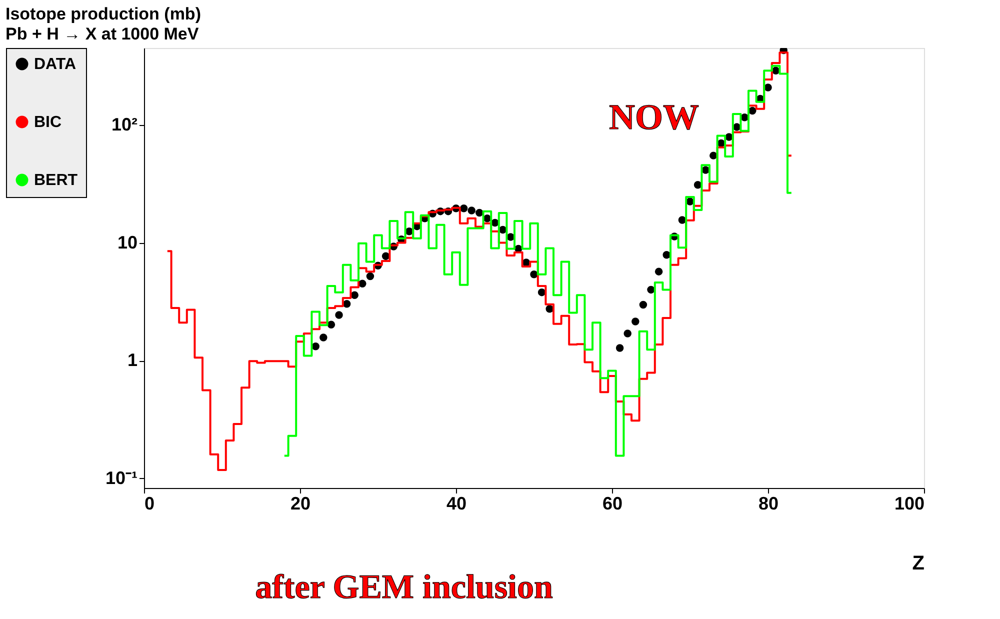 This screenshot has height=619, width=1000. What do you see at coordinates (768, 504) in the screenshot?
I see `x-tick-label: 80` at bounding box center [768, 504].